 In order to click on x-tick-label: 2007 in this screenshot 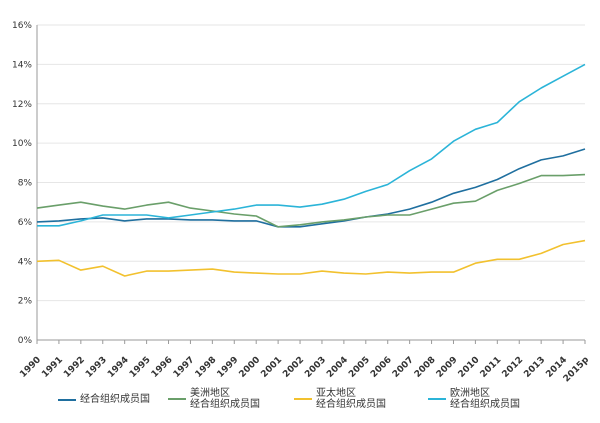, I will do `click(403, 367)`.